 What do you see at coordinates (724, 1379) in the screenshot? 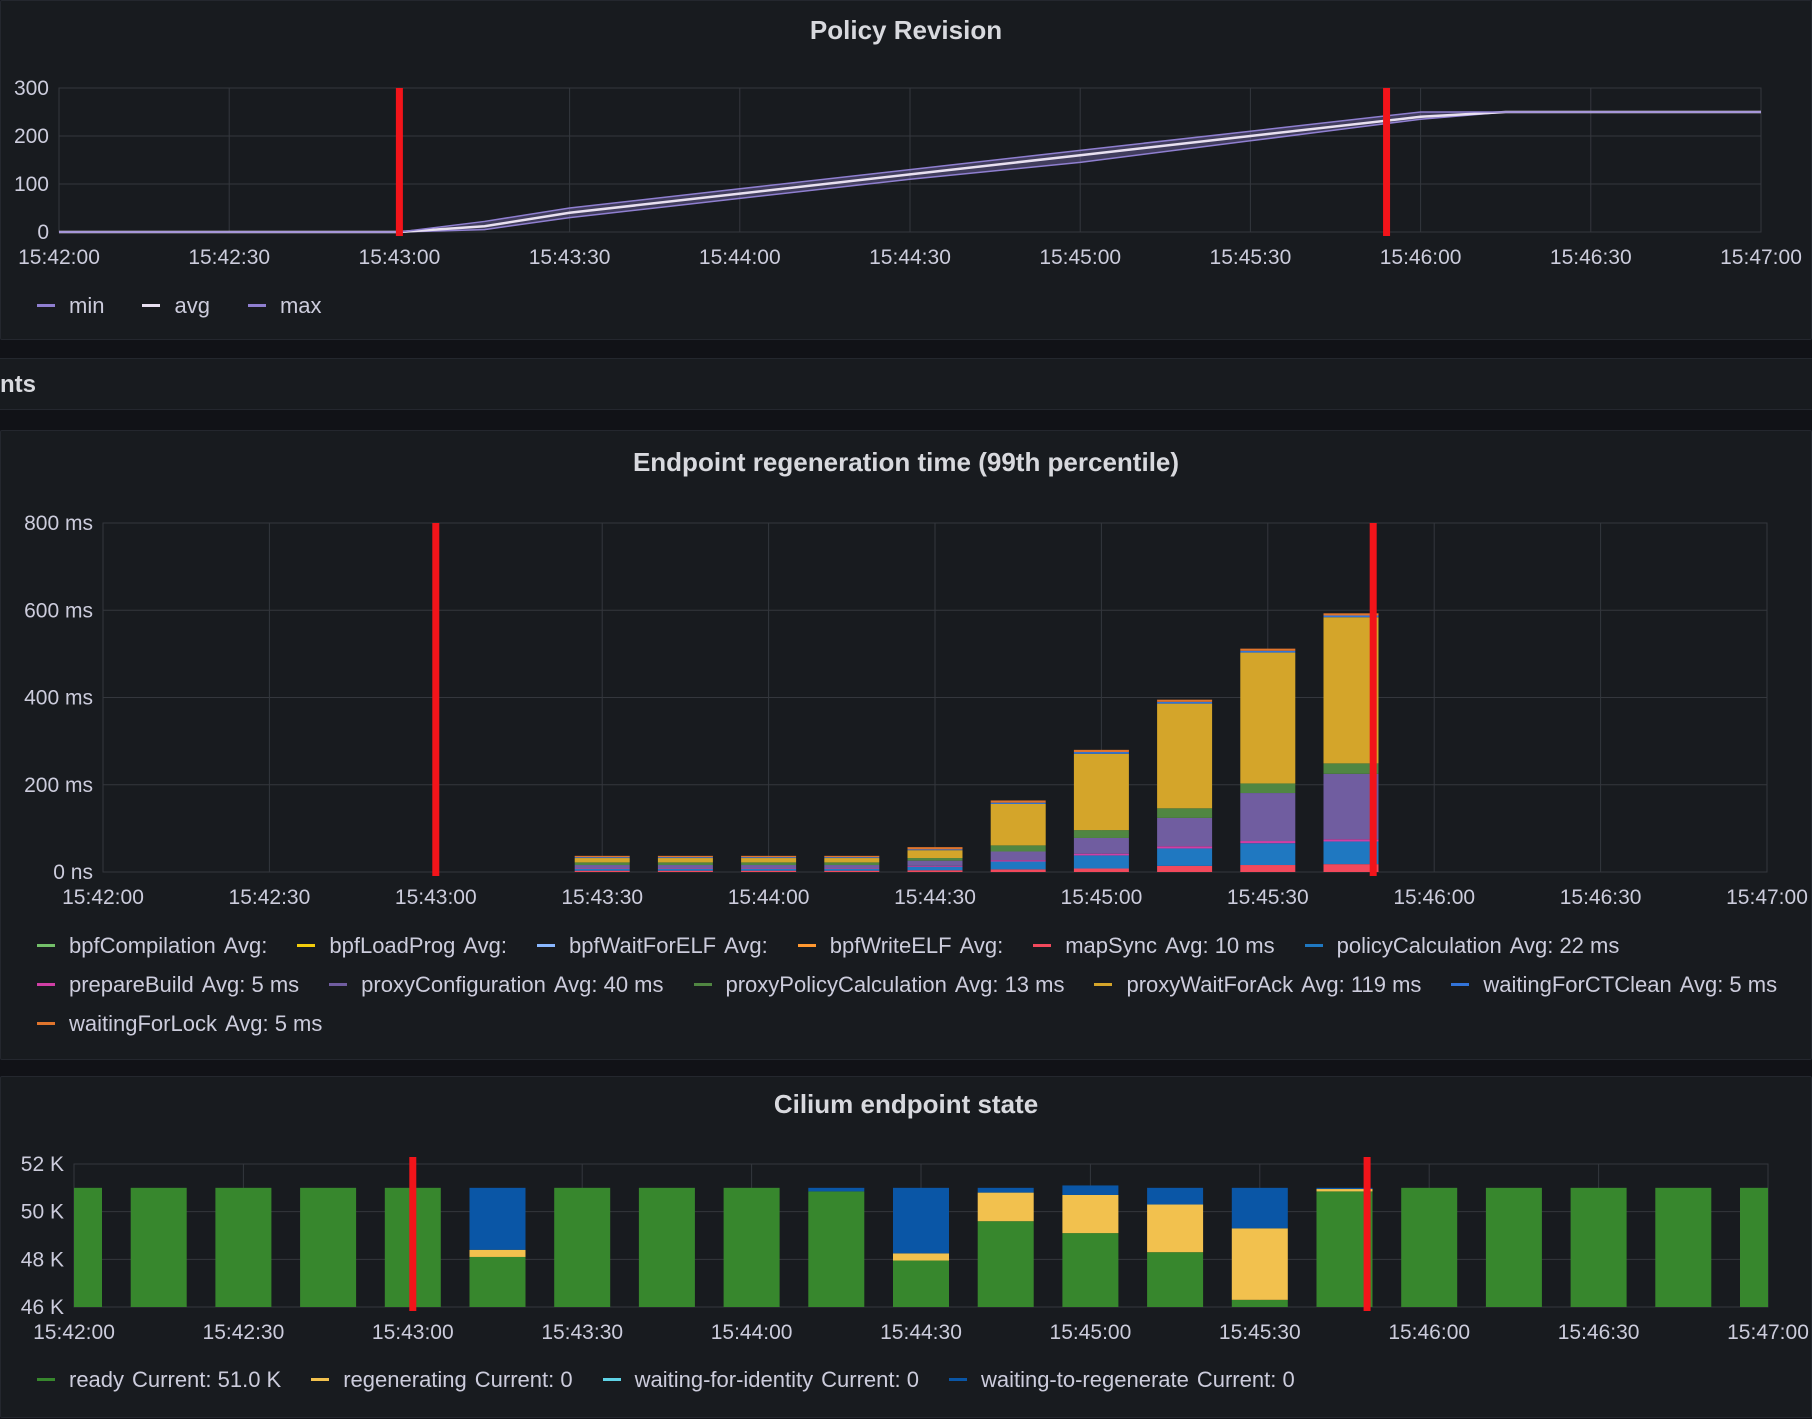
I see `legend-label: waiting-for-identity` at bounding box center [724, 1379].